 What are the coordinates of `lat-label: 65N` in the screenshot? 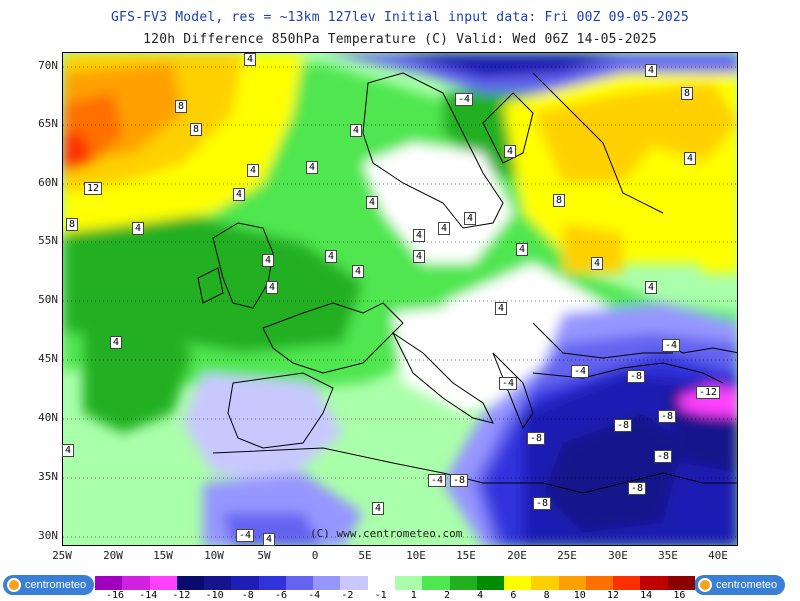 It's located at (48, 123).